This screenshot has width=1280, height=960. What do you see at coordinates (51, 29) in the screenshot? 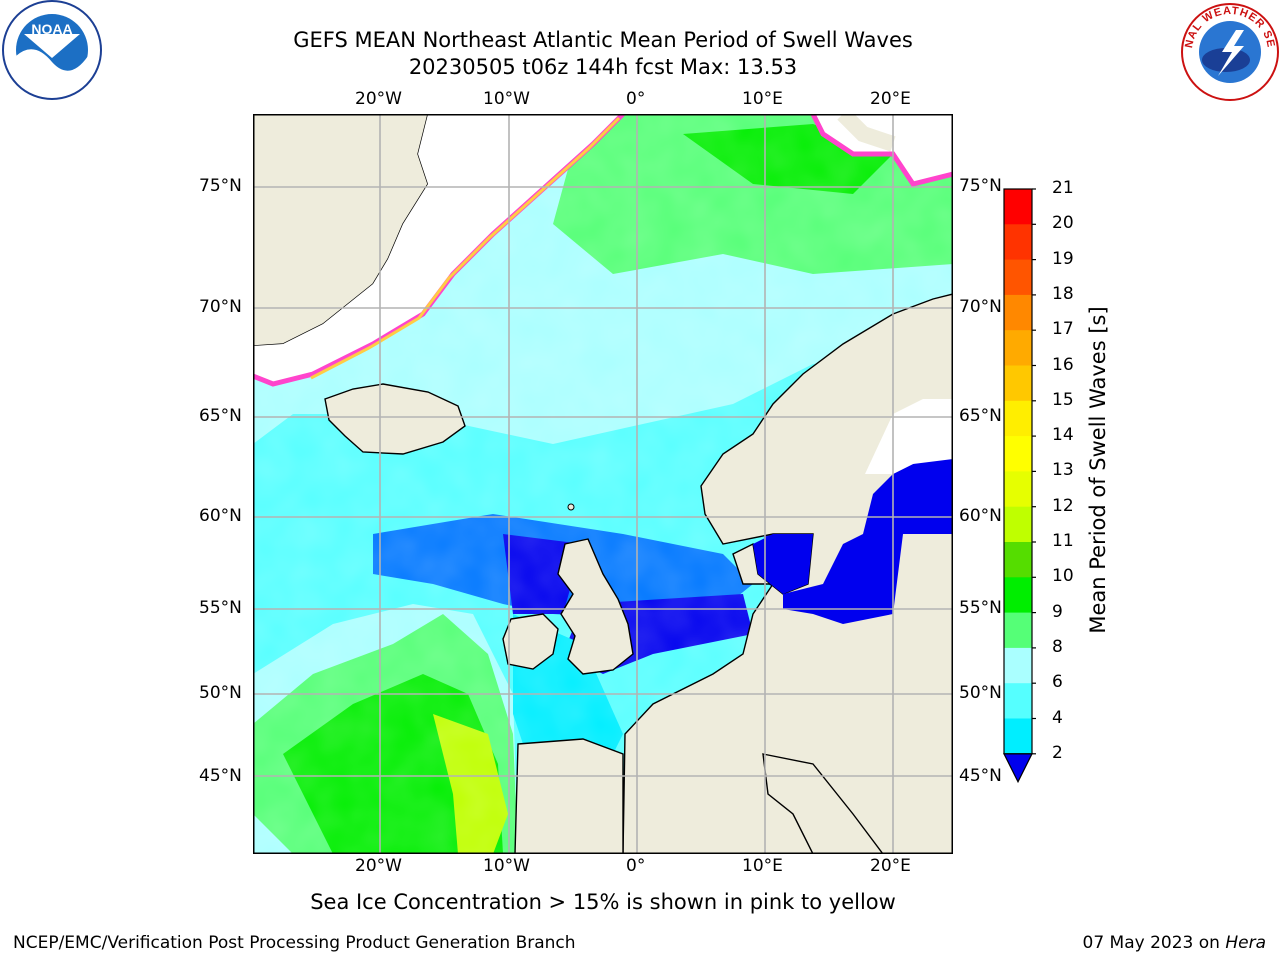
I see `svg-text: NOAA` at bounding box center [51, 29].